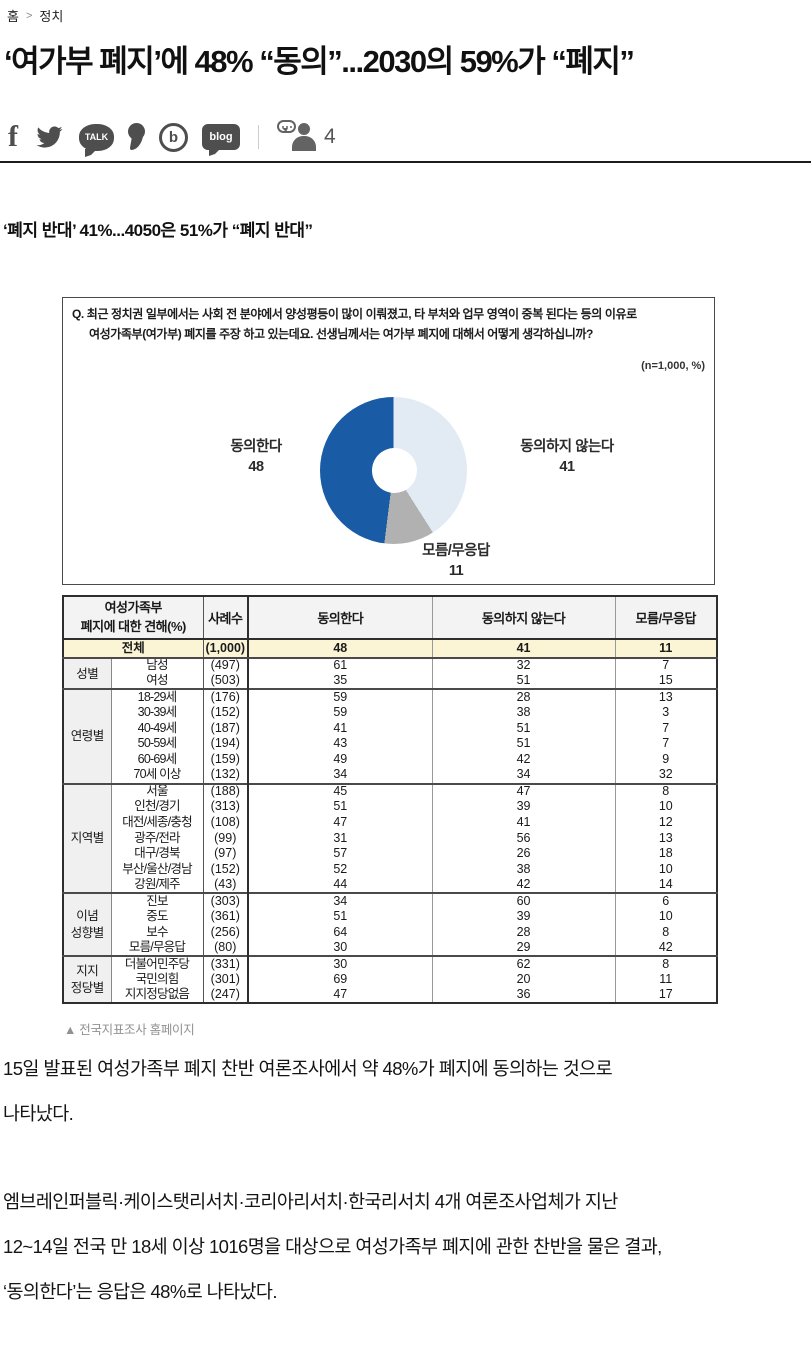  What do you see at coordinates (340, 681) in the screenshot?
I see `agree-cell: 35` at bounding box center [340, 681].